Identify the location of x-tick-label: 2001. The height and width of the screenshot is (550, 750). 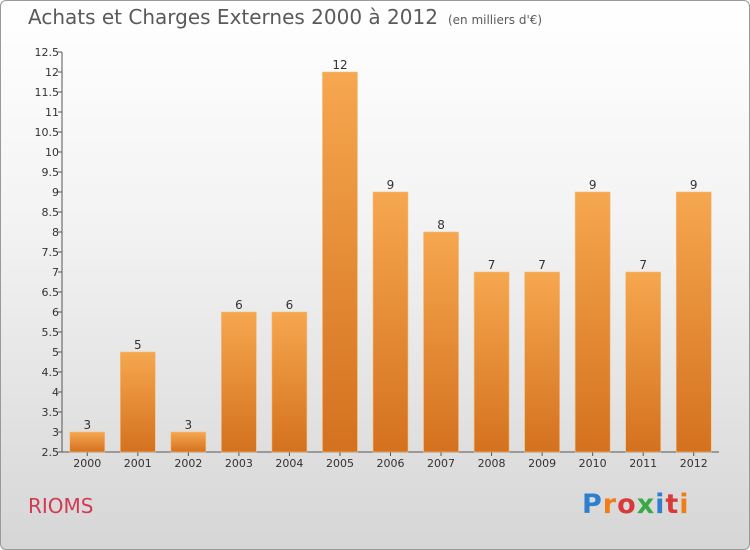
(138, 463).